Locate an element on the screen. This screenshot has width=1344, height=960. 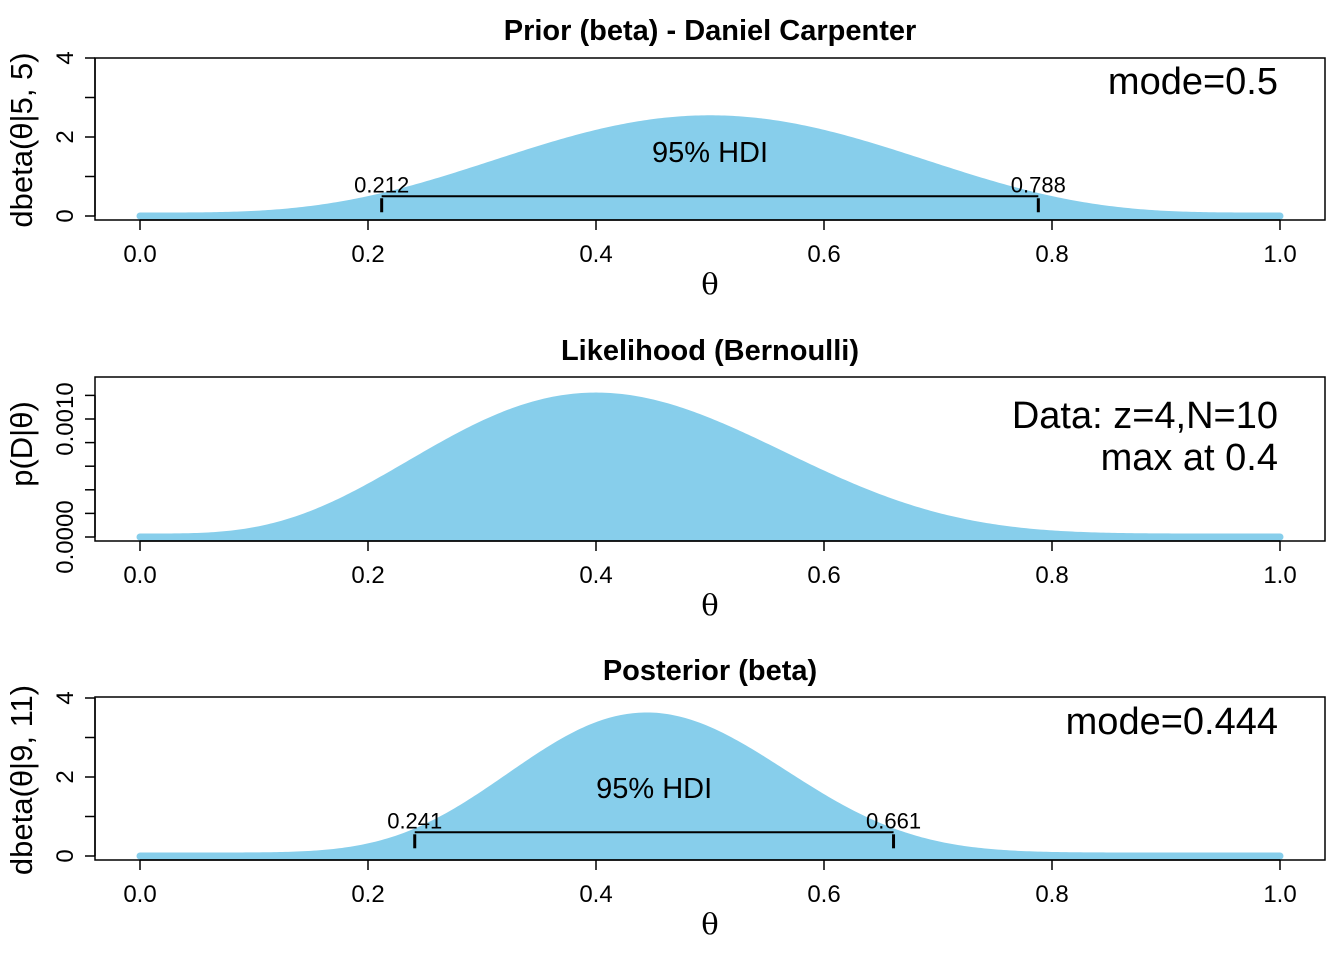
hdi-low-label: 0.241 is located at coordinates (414, 820).